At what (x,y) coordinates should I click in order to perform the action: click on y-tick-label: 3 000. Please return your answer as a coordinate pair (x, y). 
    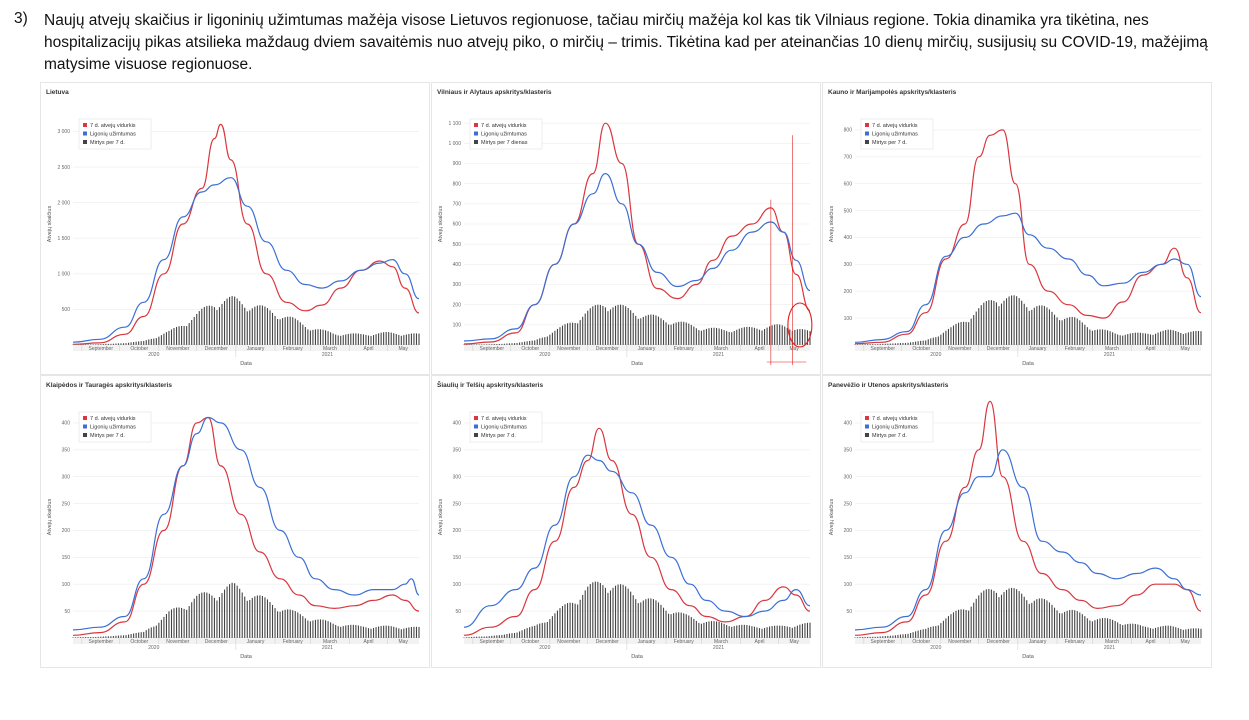
    Looking at the image, I should click on (63, 132).